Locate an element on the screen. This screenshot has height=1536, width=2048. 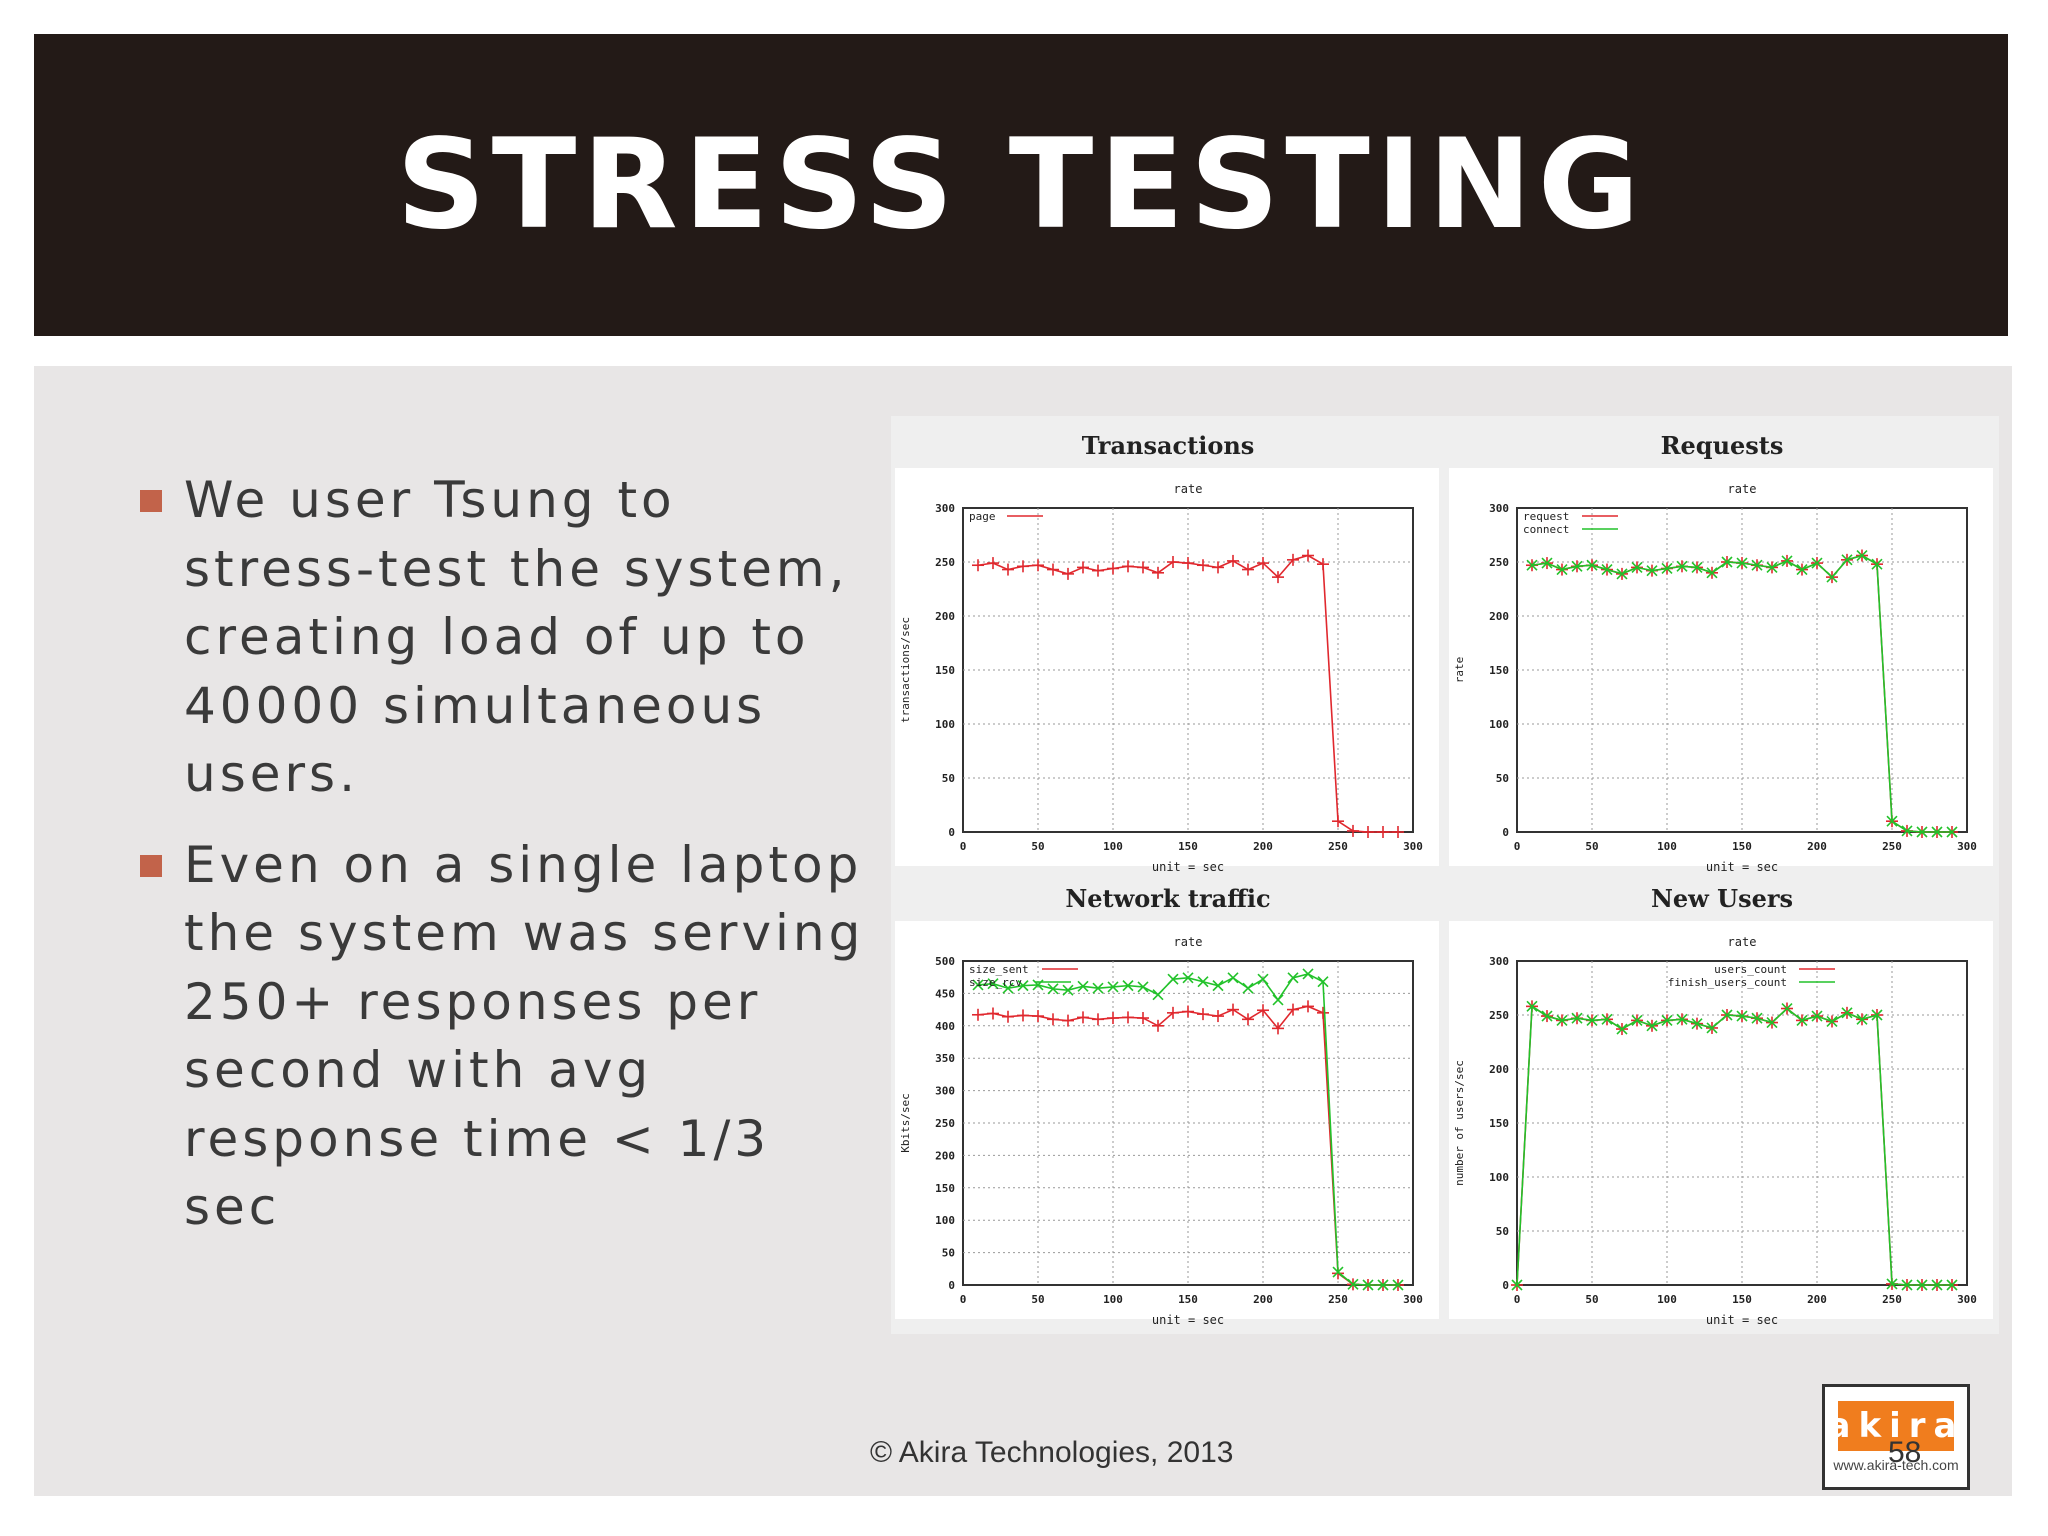
series-line-finish_users_count is located at coordinates (1734, 1145).